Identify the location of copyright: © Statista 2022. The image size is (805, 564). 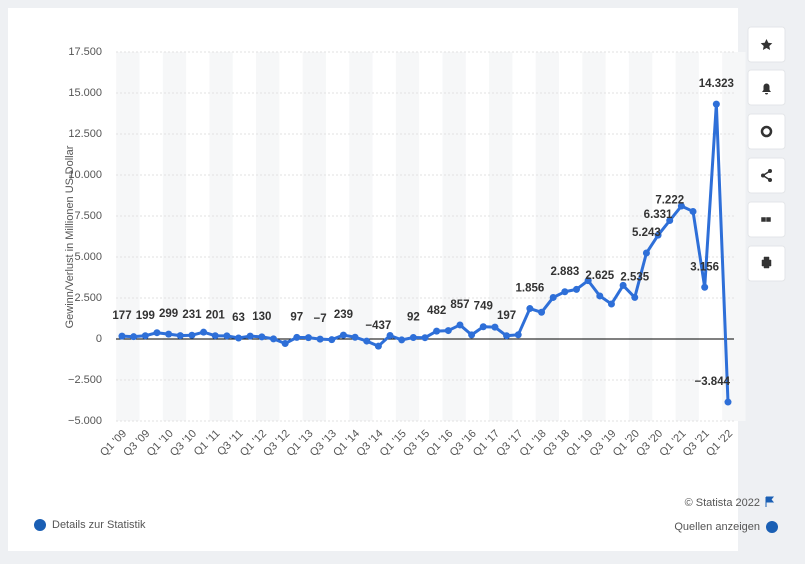
(722, 503).